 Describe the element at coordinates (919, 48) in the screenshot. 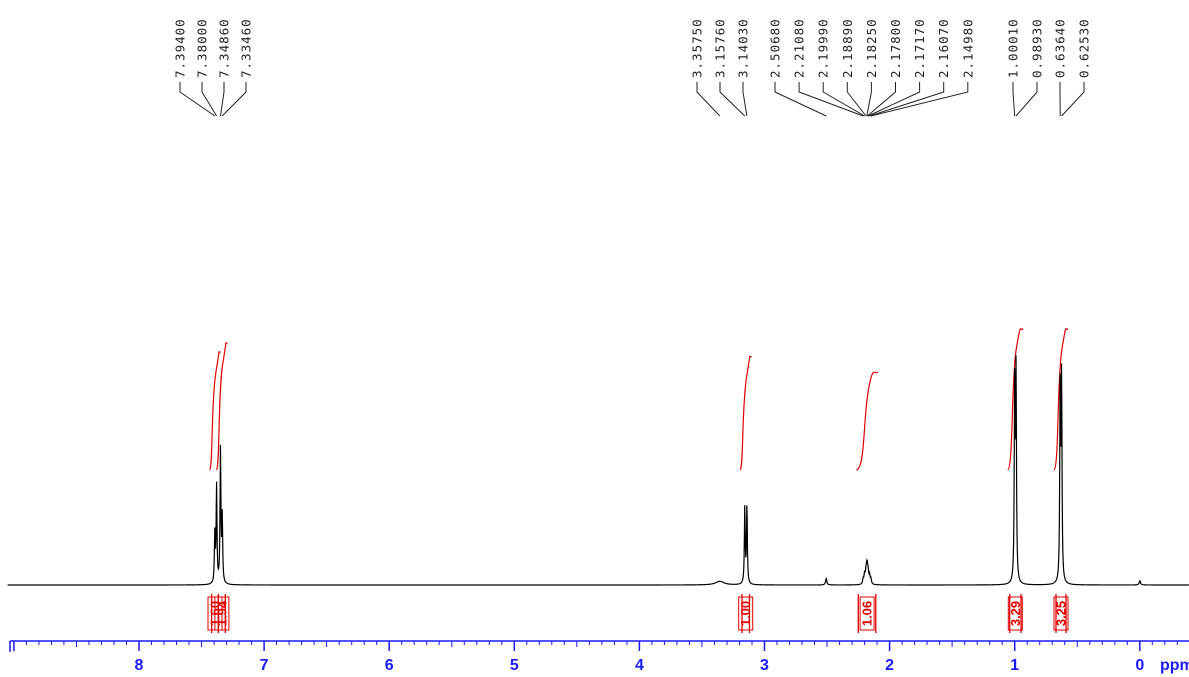

I see `peak-label: 2.17170` at that location.